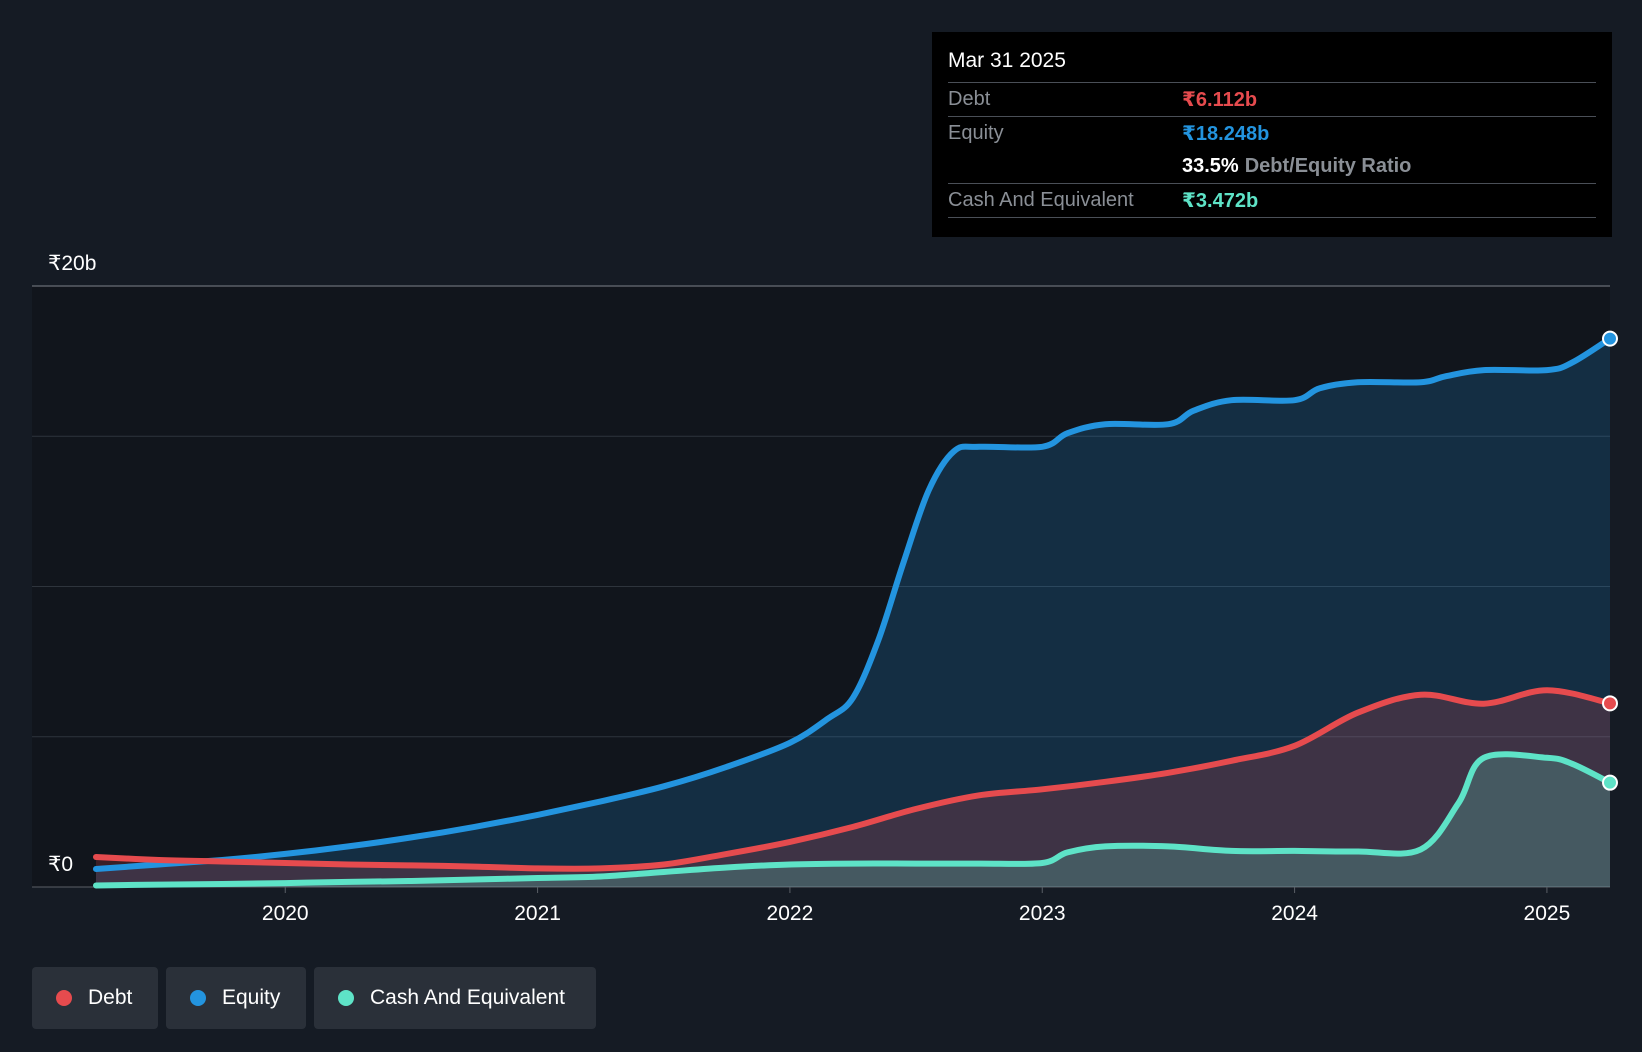 This screenshot has width=1642, height=1052. I want to click on tooltip-ratio-value: 33.5%, so click(1210, 166).